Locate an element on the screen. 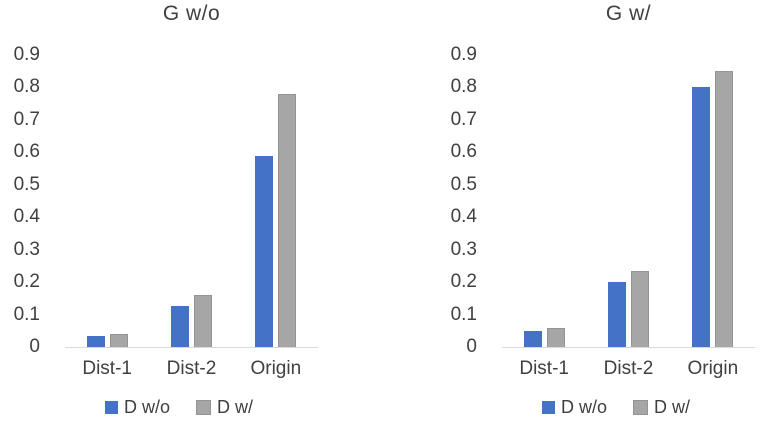  chart-title: G w/o is located at coordinates (191, 13).